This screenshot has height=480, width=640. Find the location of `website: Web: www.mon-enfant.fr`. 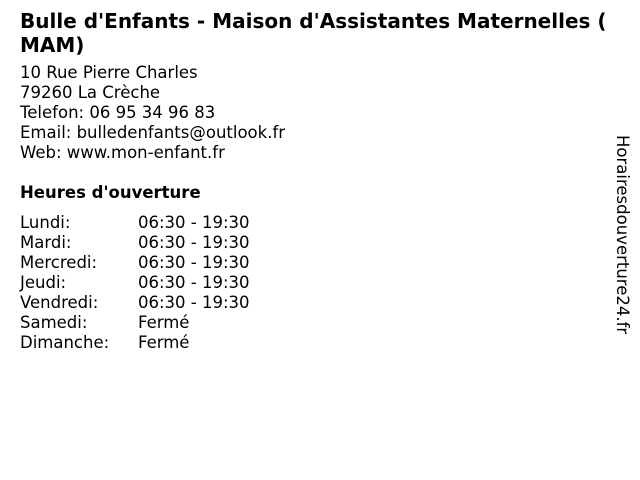

website: Web: www.mon-enfant.fr is located at coordinates (122, 152).